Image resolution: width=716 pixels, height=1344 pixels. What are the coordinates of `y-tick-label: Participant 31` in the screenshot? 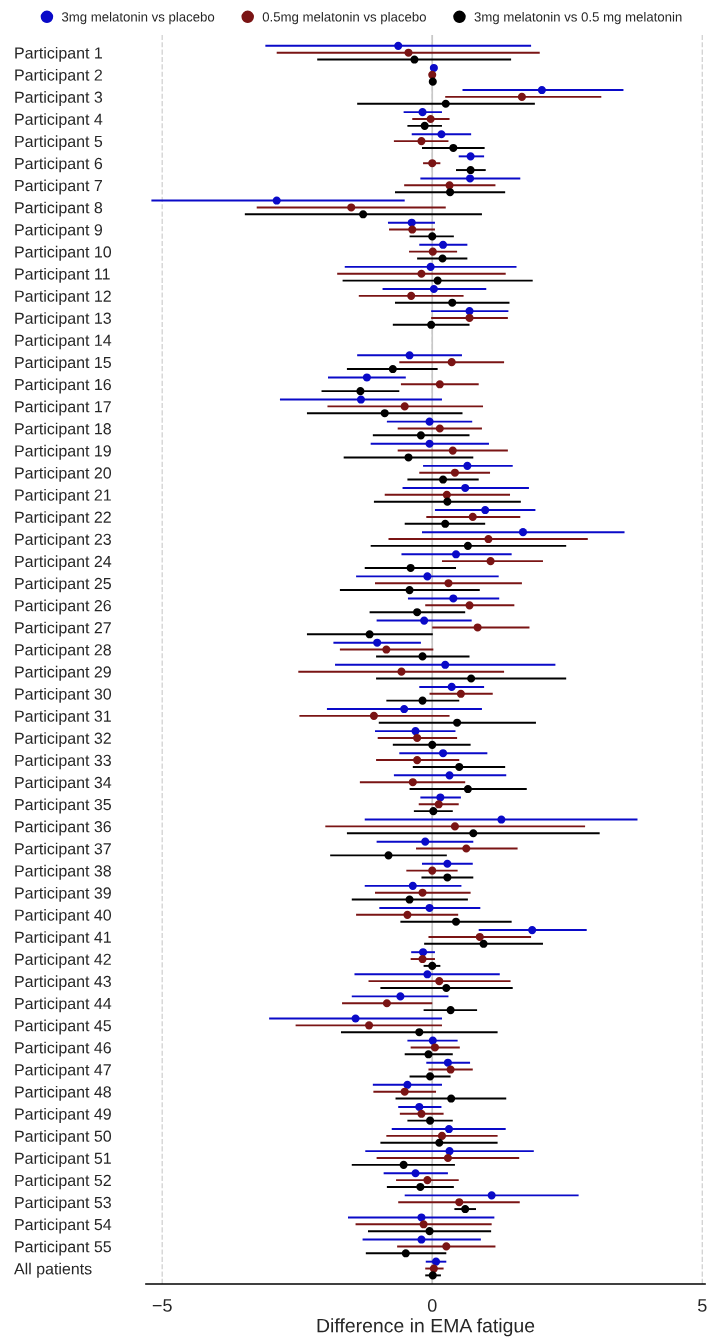 It's located at (63, 717).